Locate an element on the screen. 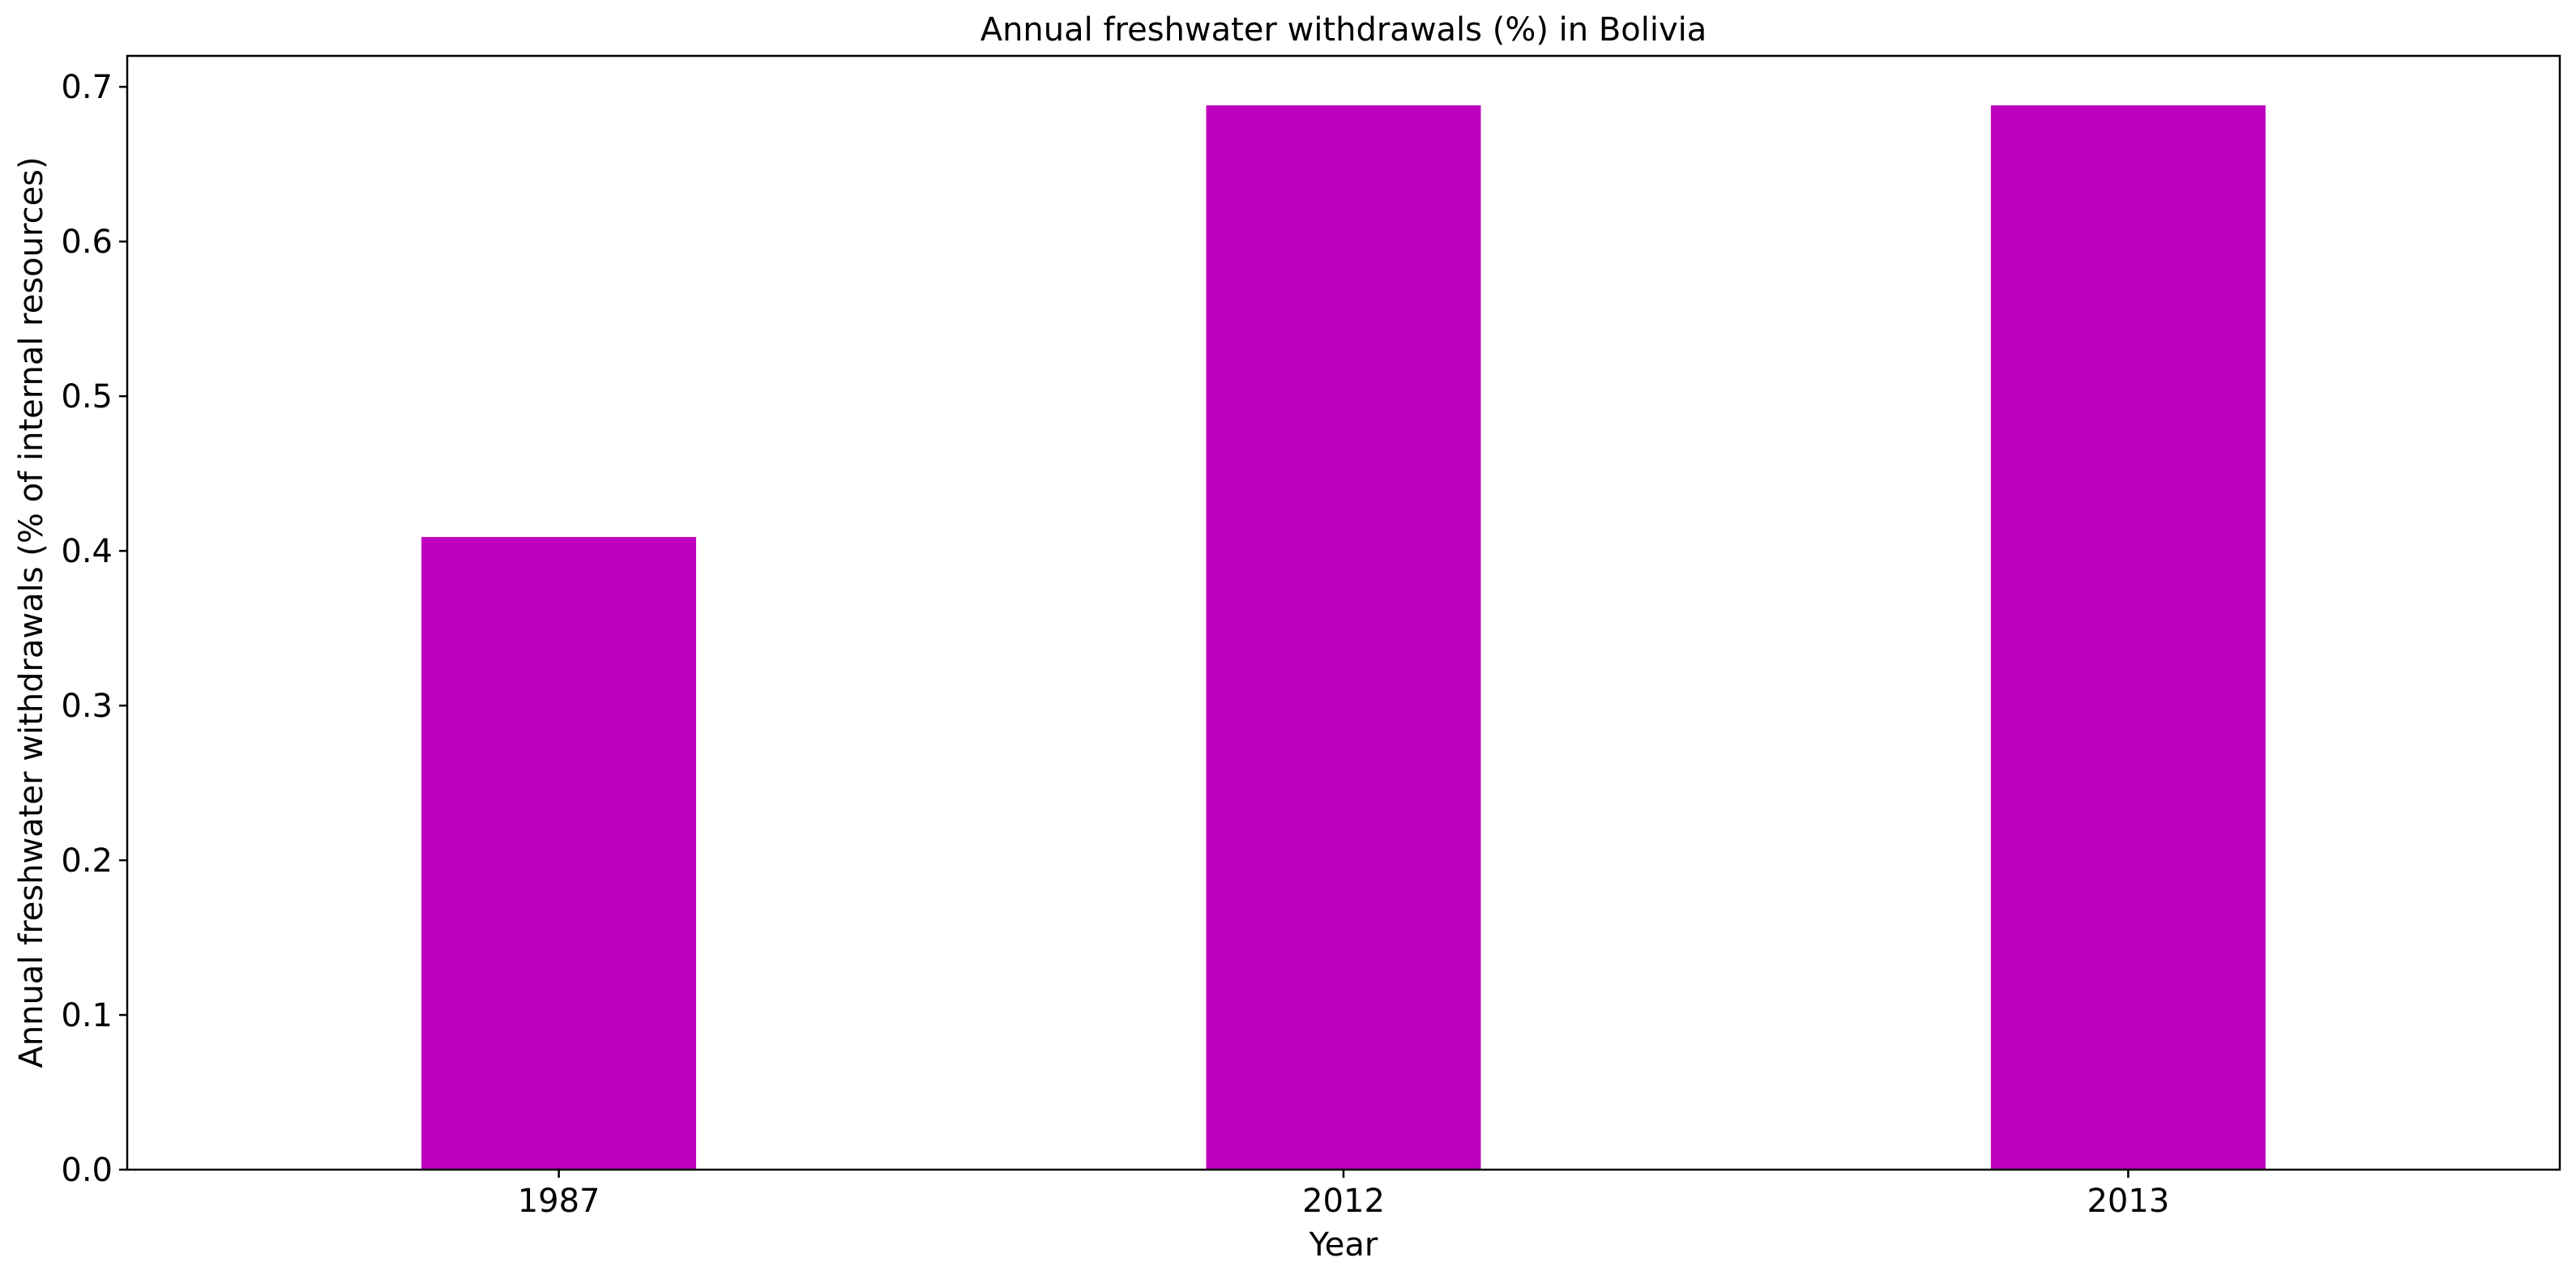  y-tick-label: 0.1 is located at coordinates (87, 1015).